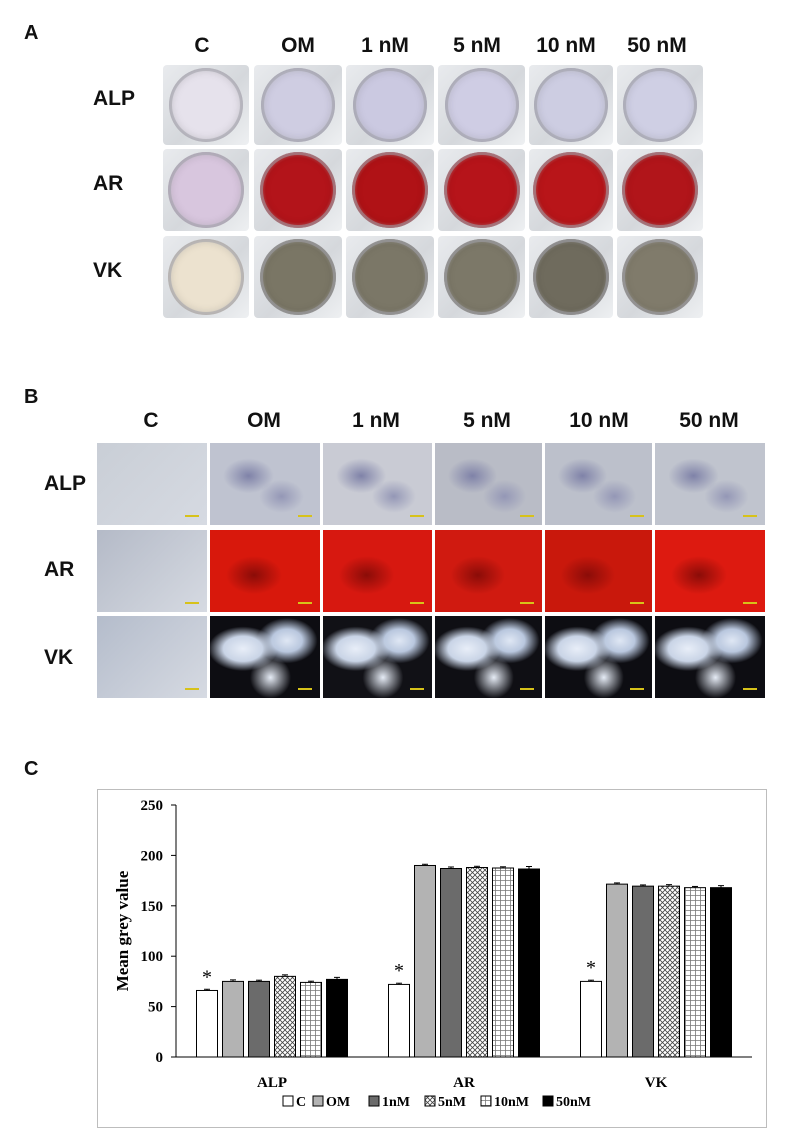 The width and height of the screenshot is (788, 1144). What do you see at coordinates (65, 483) in the screenshot?
I see `panel-b-row-label-alp: ALP` at bounding box center [65, 483].